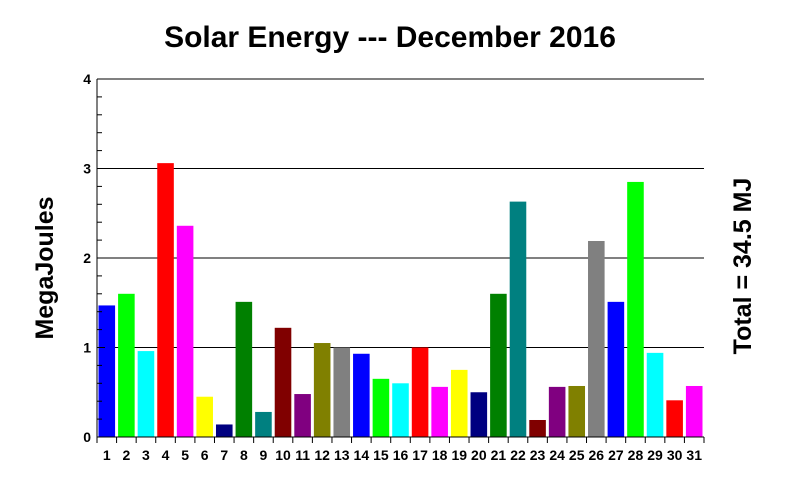 This screenshot has width=792, height=491. I want to click on x-tick-label: 1, so click(107, 455).